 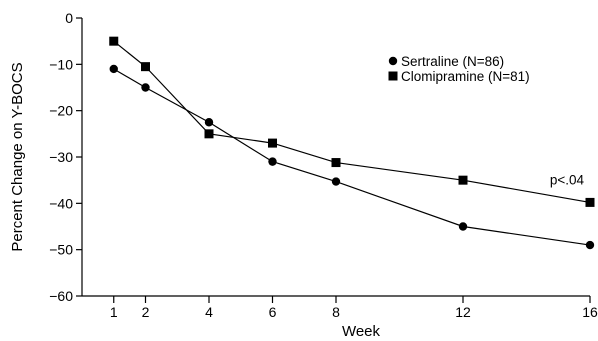 I want to click on y-tick-label: −10, so click(x=61, y=64).